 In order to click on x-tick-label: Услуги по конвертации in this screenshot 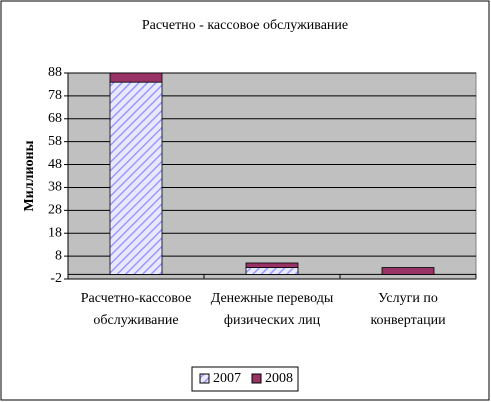, I will do `click(408, 309)`.